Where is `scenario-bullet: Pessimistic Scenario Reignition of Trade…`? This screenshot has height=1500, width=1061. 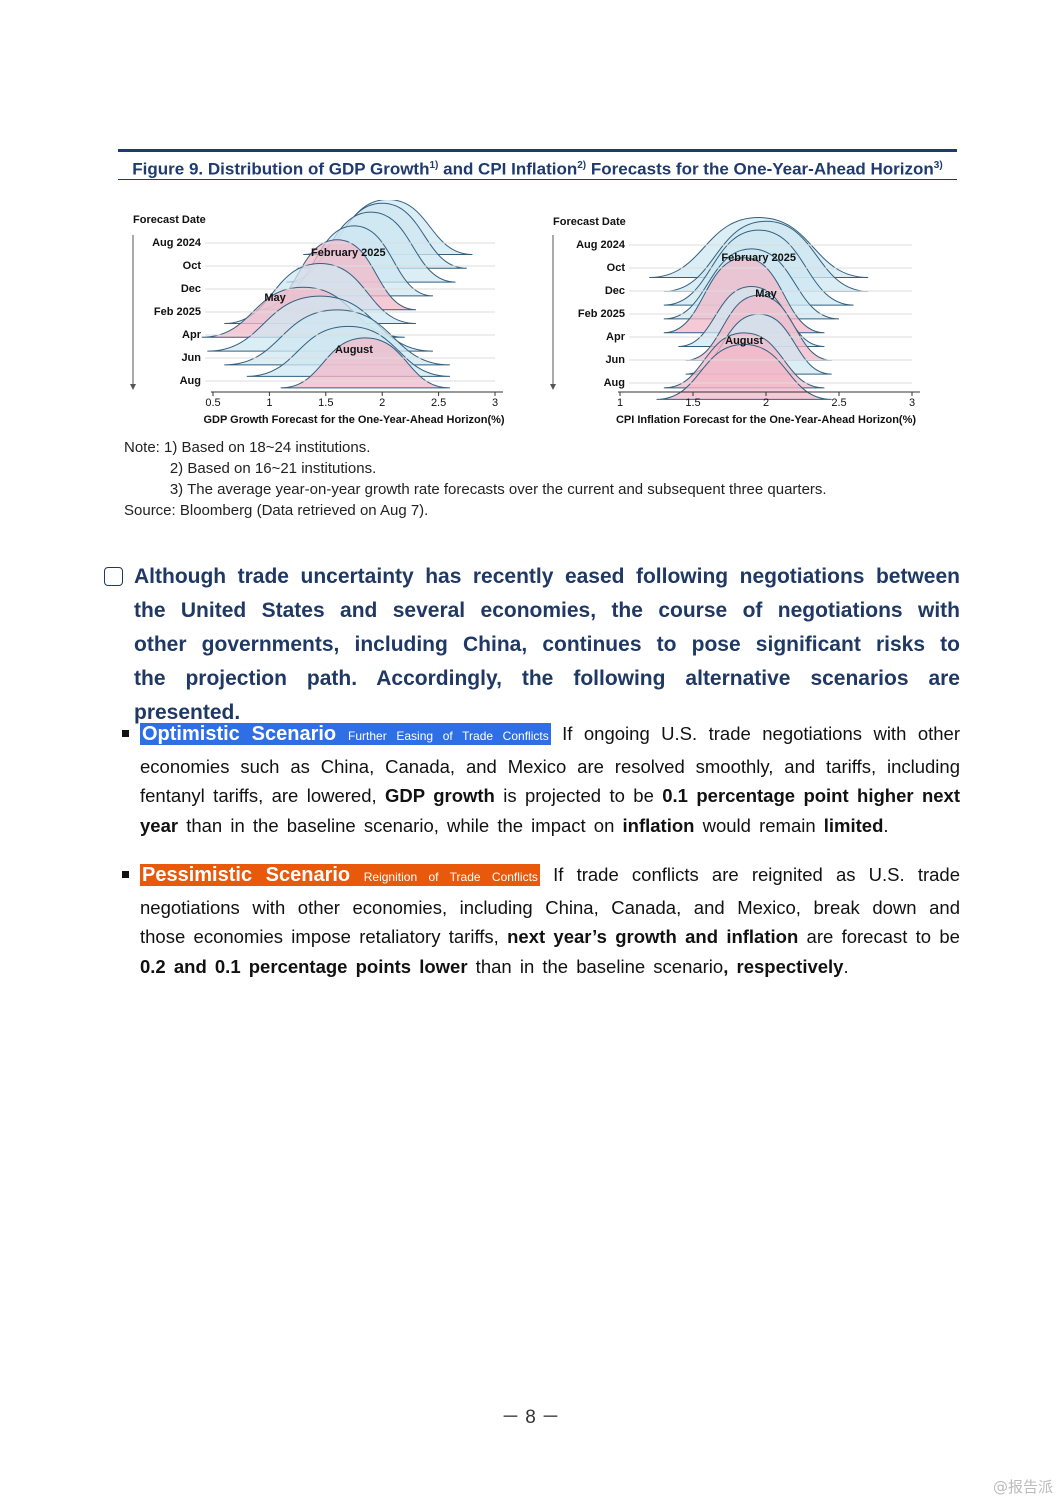
scenario-bullet: Pessimistic Scenario Reignition of Trade… is located at coordinates (541, 920).